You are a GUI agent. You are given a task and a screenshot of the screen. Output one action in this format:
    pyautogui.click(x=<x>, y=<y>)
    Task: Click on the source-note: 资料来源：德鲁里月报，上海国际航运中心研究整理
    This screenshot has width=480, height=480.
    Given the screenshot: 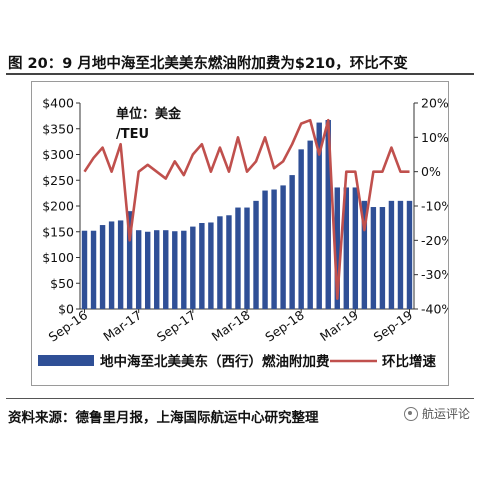 What is the action you would take?
    pyautogui.click(x=163, y=418)
    